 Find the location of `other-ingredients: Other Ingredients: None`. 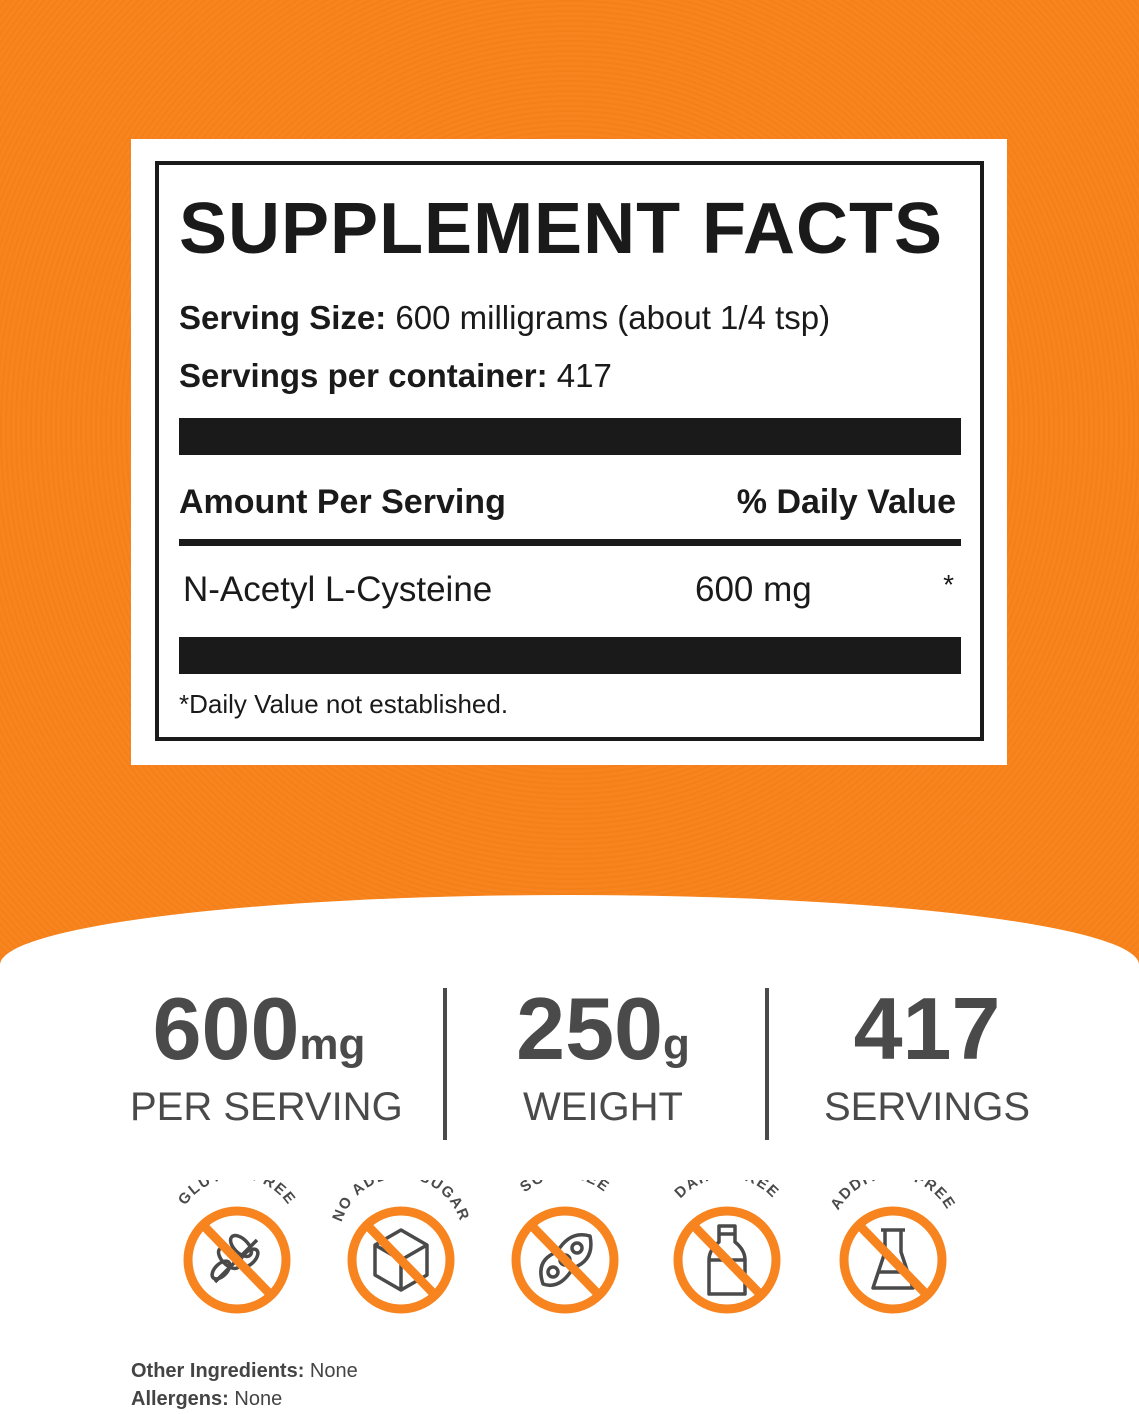

other-ingredients: Other Ingredients: None is located at coordinates (244, 1371).